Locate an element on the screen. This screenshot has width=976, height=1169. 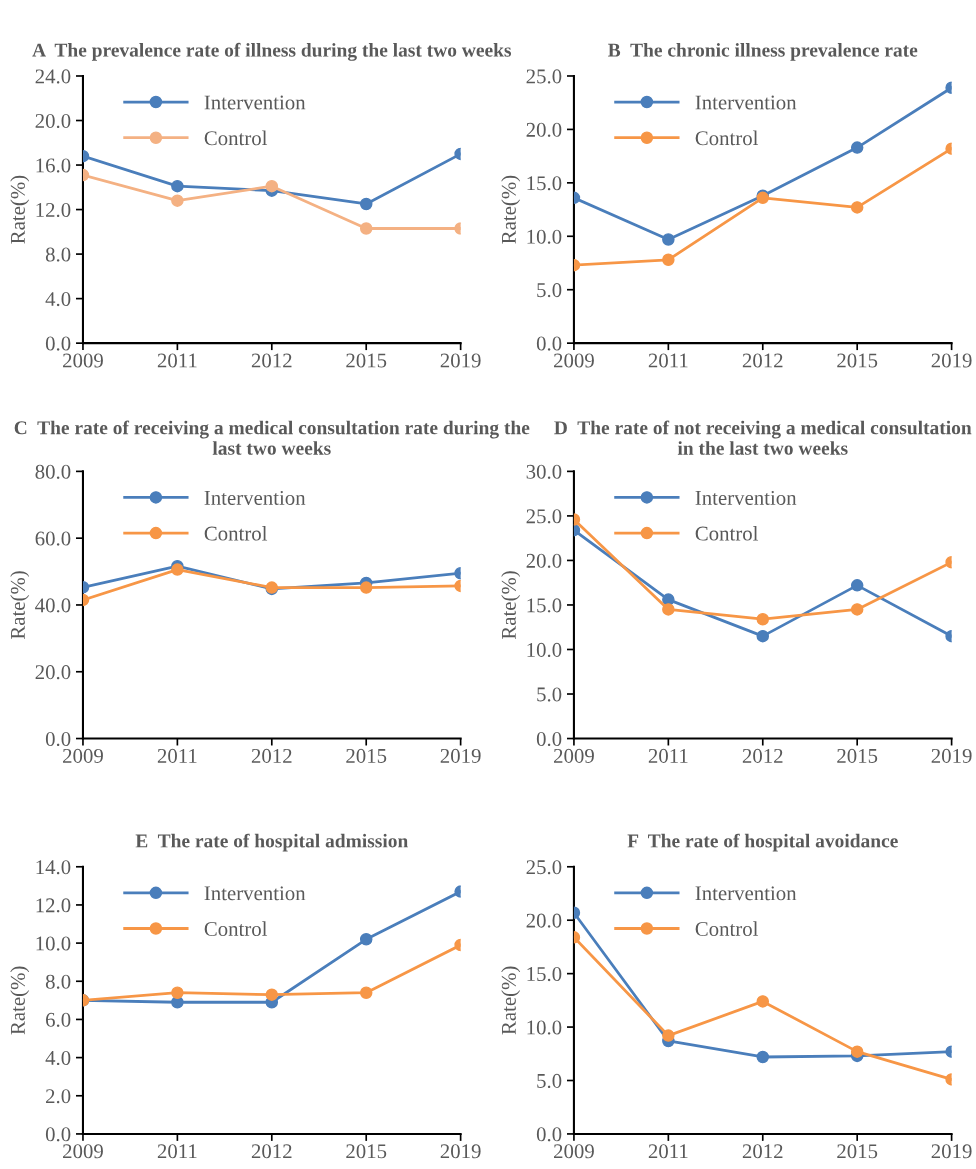
chart-title: A The prevalence rate of illness during the last two weeks is located at coordinates (272, 51).